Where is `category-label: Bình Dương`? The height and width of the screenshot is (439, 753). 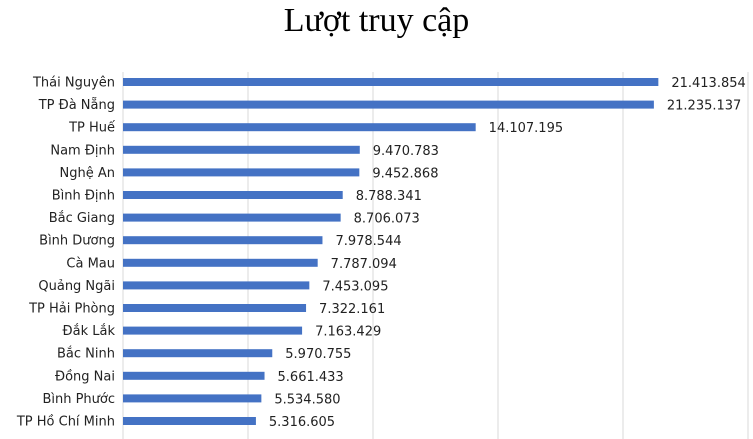
category-label: Bình Dương is located at coordinates (77, 241).